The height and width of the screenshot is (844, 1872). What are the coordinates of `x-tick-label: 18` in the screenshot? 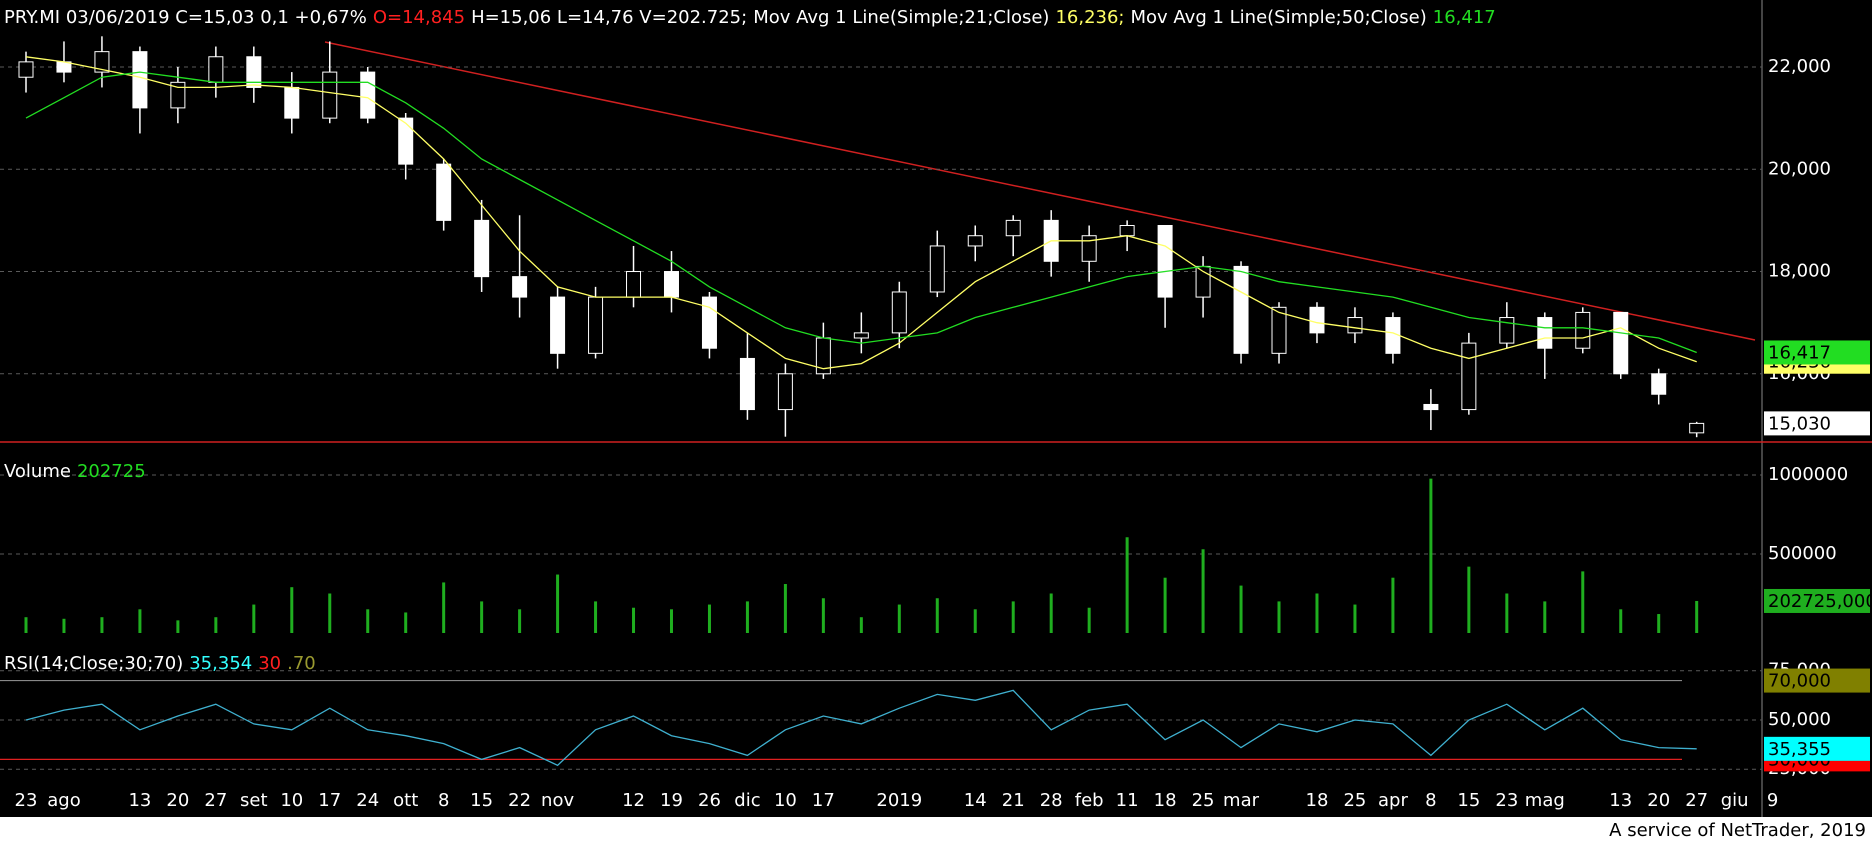 It's located at (1317, 800).